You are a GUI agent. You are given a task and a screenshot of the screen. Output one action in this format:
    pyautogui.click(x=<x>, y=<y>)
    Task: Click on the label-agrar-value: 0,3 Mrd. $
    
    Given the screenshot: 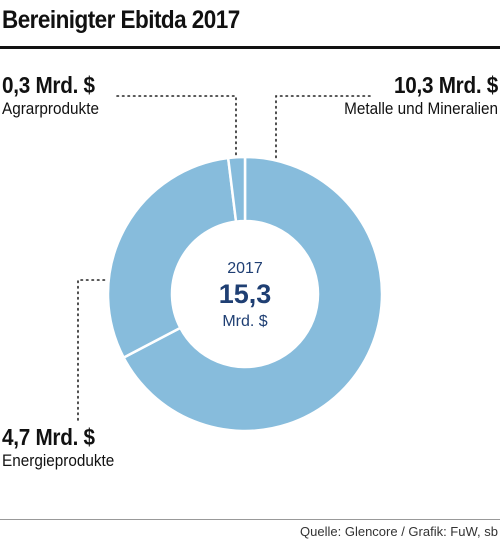 What is the action you would take?
    pyautogui.click(x=48, y=85)
    